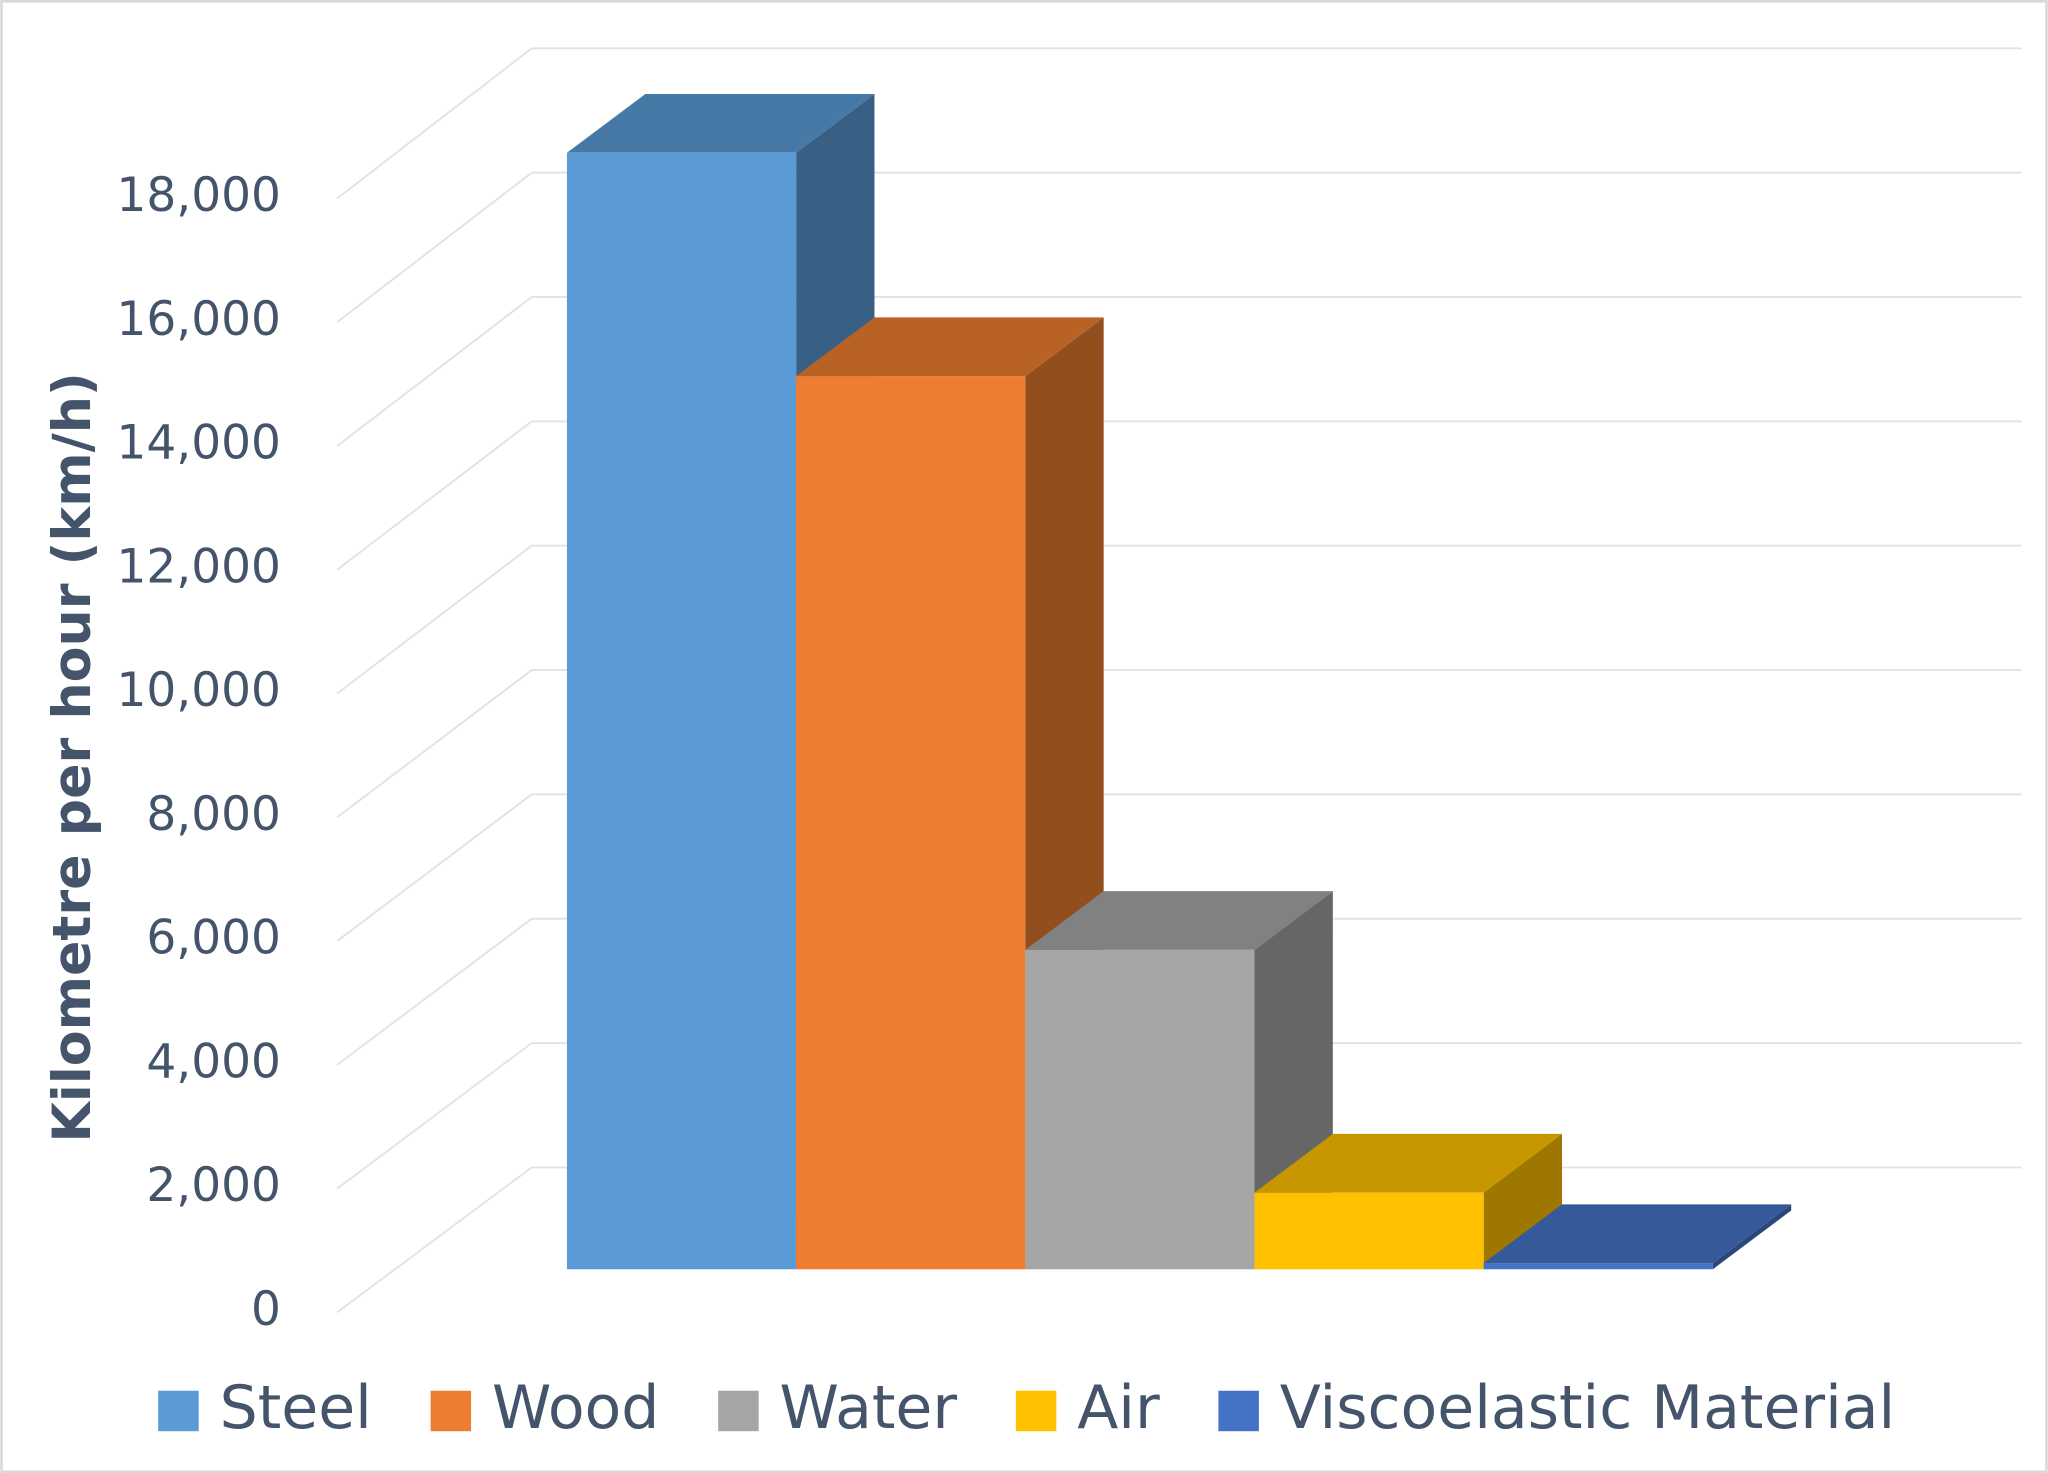  I want to click on y-tick-label: 2,000, so click(213, 1185).